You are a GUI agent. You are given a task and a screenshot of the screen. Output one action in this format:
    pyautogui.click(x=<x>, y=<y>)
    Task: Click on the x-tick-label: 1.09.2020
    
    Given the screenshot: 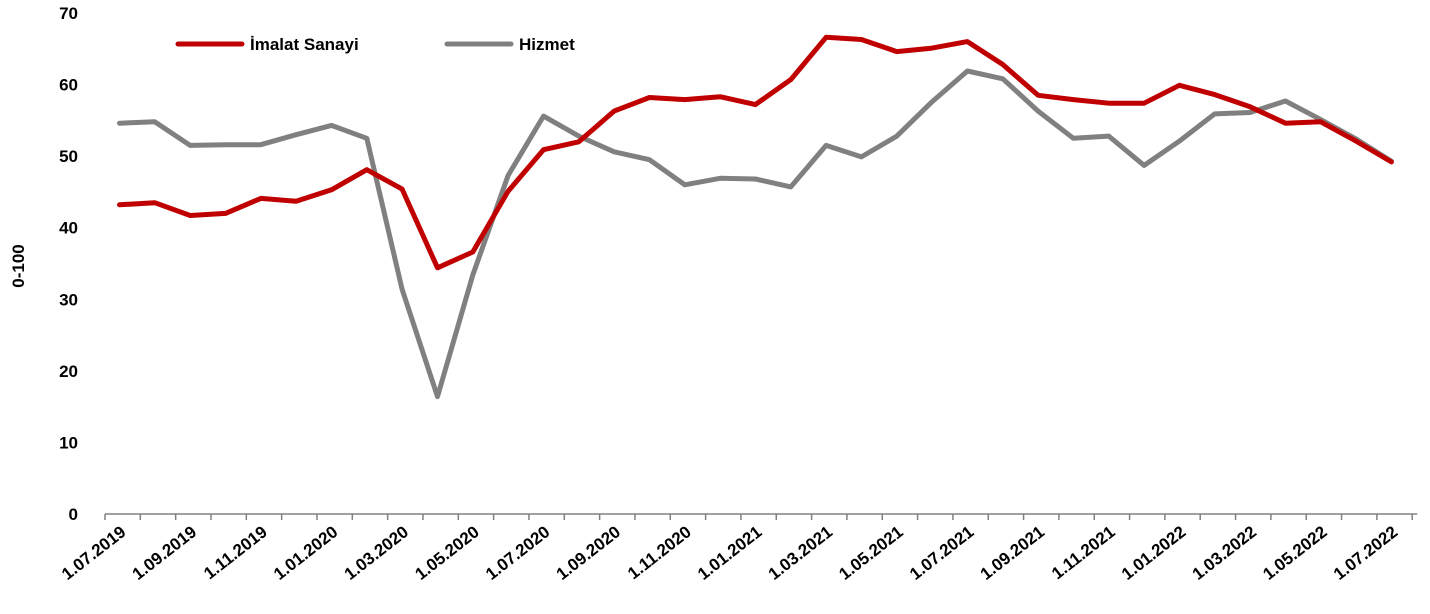 What is the action you would take?
    pyautogui.click(x=588, y=553)
    